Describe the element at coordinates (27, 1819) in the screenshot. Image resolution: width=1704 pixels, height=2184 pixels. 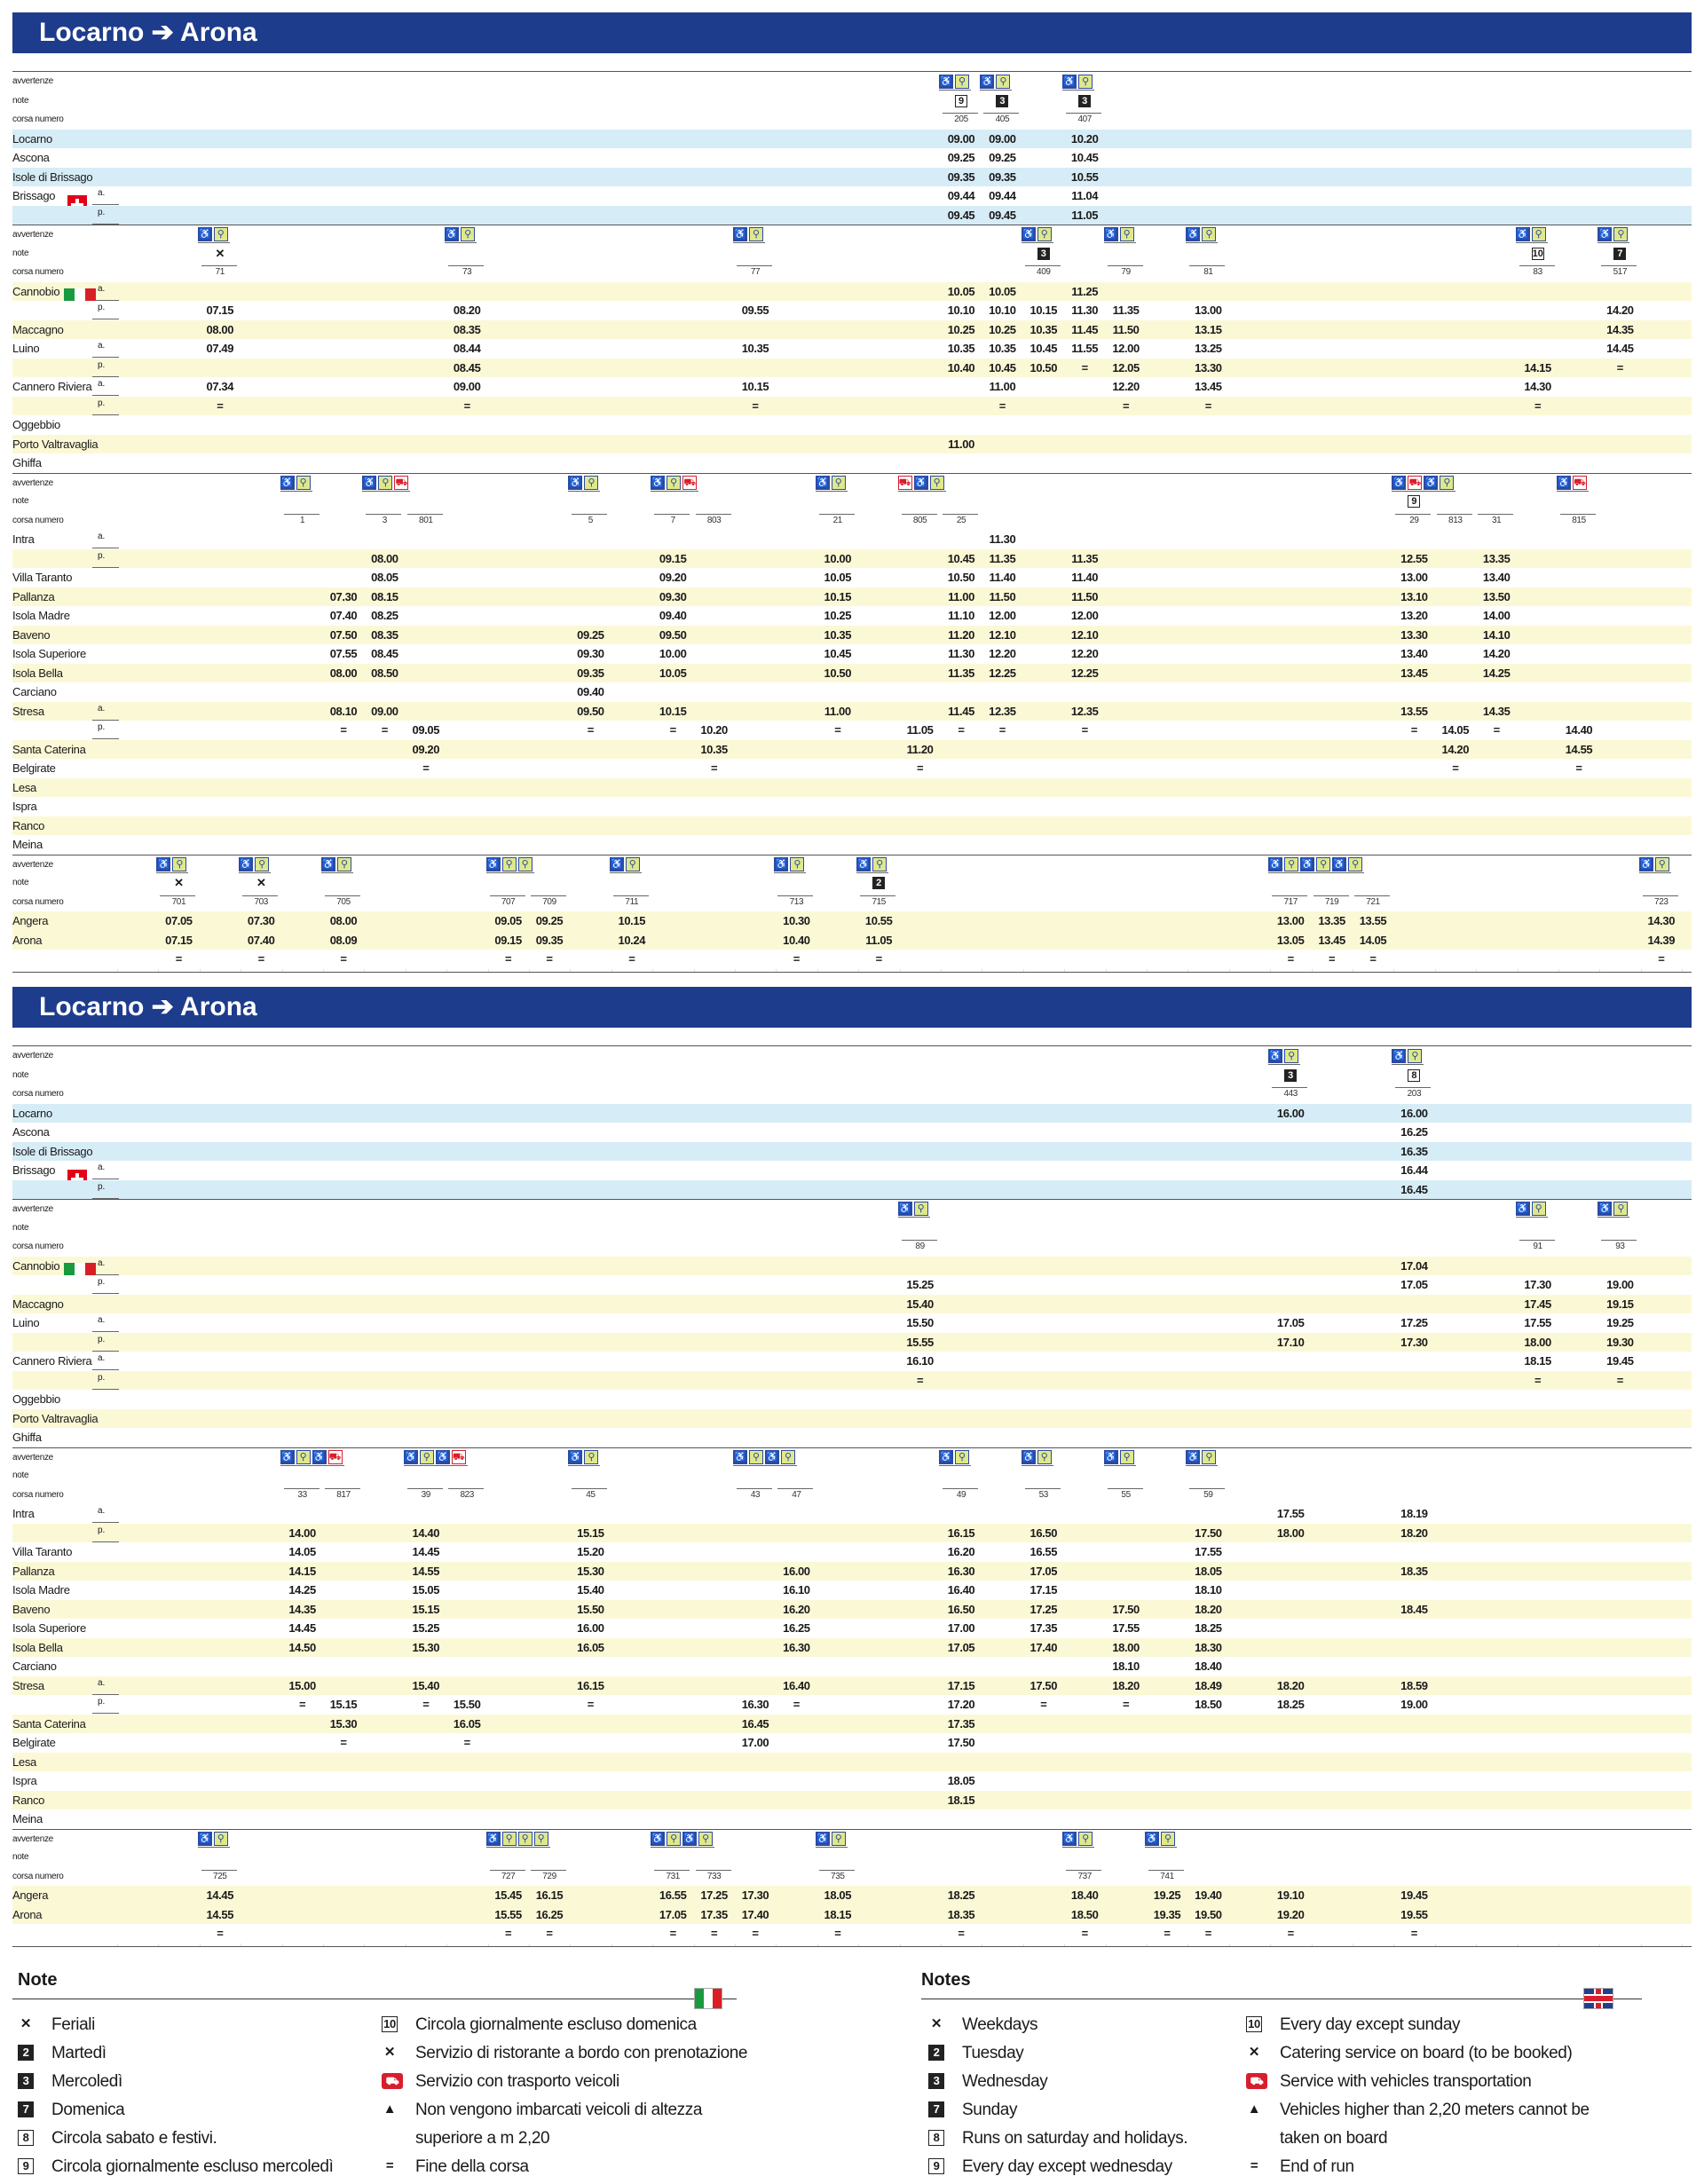
I see `stop-name: Meina` at that location.